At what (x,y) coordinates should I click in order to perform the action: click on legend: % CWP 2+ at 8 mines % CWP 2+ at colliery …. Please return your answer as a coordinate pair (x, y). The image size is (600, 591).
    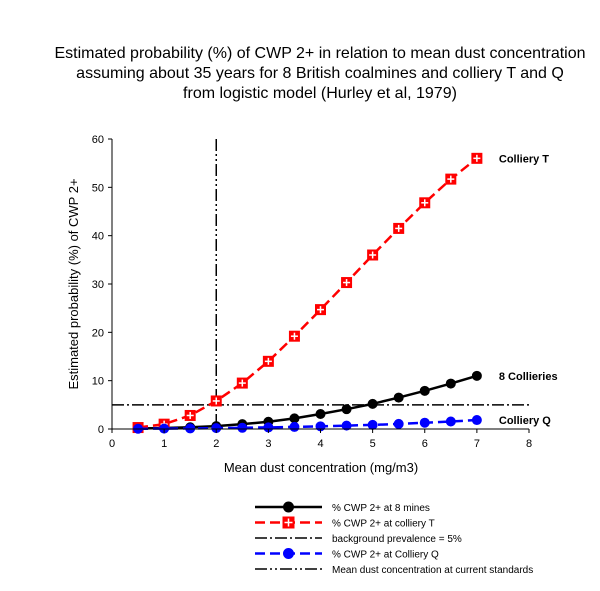
    Looking at the image, I should click on (394, 538).